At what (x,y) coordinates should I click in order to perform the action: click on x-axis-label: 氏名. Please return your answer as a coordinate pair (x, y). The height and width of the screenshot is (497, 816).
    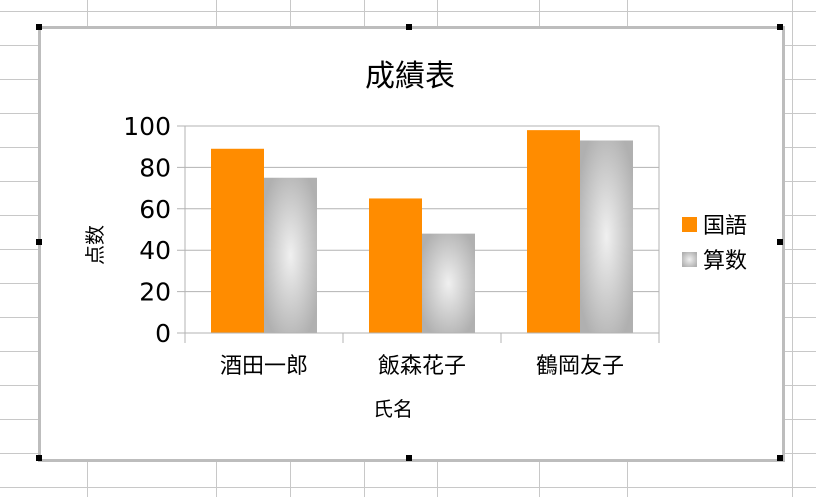
    Looking at the image, I should click on (393, 409).